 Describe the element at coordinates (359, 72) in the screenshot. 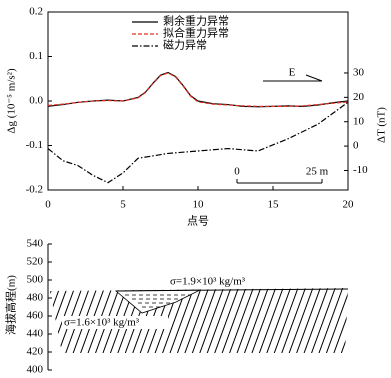

I see `y2-tick-label: 30` at that location.